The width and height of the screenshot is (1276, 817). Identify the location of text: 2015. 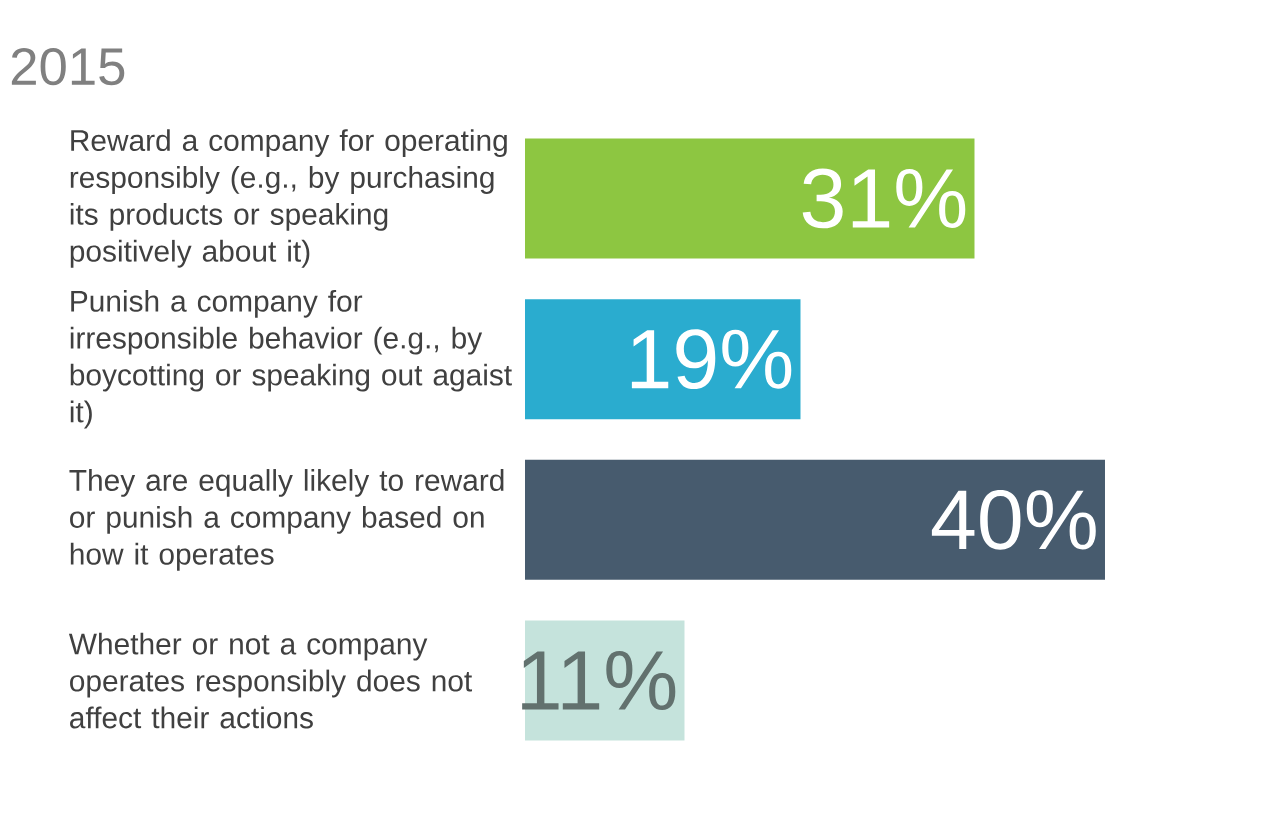
(68, 66).